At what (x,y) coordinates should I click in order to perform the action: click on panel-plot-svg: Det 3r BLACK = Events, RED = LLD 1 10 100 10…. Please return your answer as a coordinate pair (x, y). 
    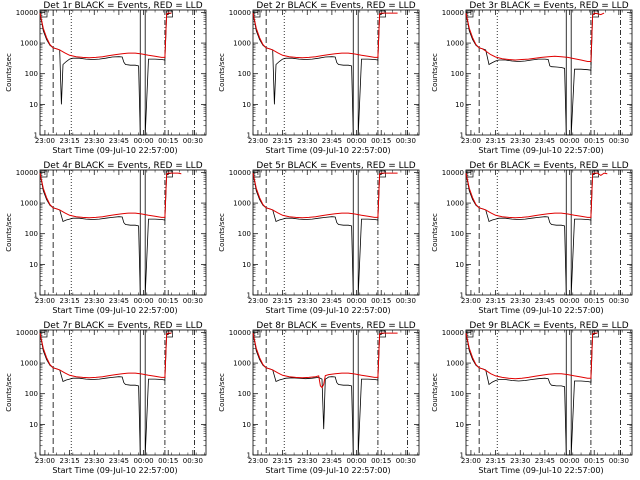
    Looking at the image, I should click on (532, 78).